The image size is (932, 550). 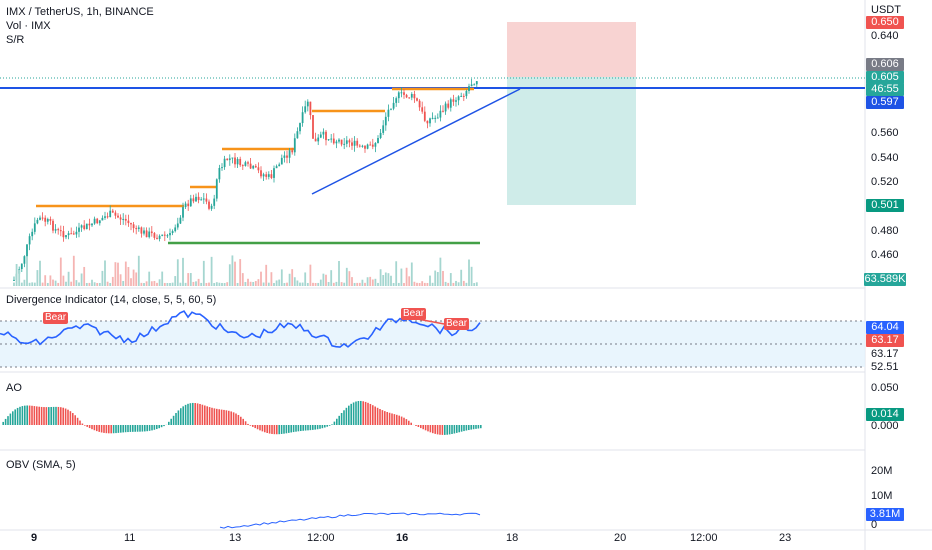 I want to click on obv-tick: 20M, so click(x=882, y=471).